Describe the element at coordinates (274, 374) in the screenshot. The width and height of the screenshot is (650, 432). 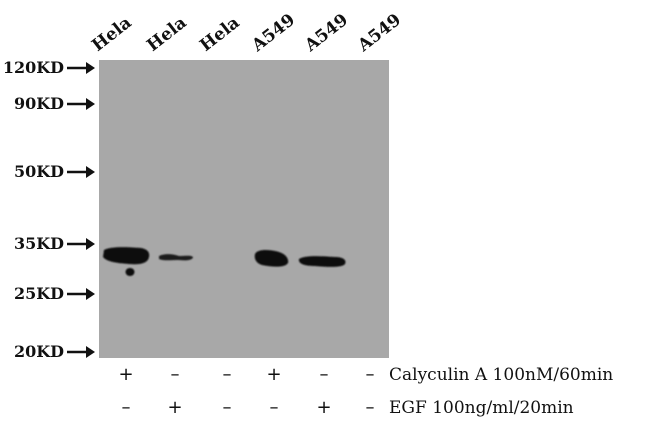
I see `sign-lane-4: +` at that location.